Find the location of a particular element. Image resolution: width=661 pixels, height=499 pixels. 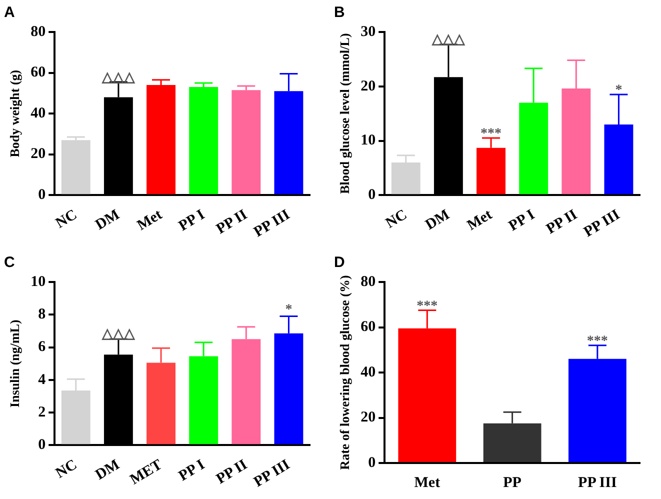

x-tick-label: MET is located at coordinates (147, 472).